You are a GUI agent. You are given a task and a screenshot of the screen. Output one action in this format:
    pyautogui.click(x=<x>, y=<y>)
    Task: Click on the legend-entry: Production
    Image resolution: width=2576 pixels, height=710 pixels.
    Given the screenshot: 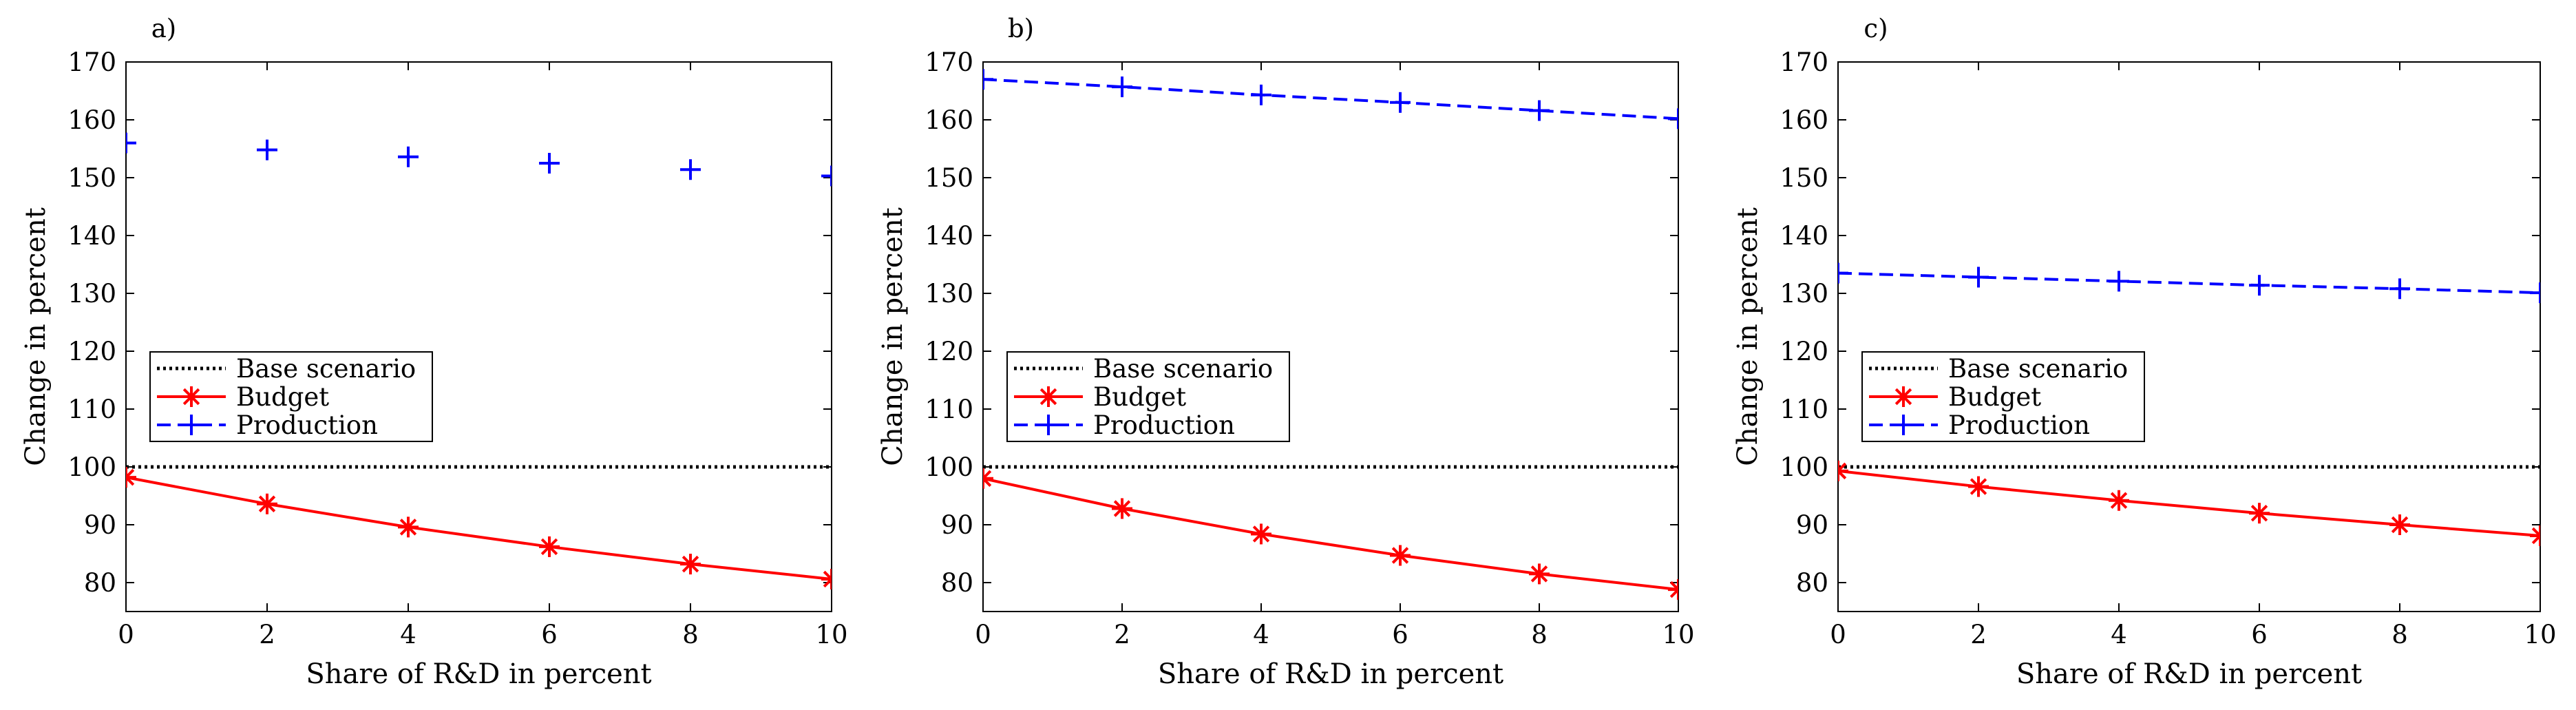 What is the action you would take?
    pyautogui.click(x=268, y=425)
    